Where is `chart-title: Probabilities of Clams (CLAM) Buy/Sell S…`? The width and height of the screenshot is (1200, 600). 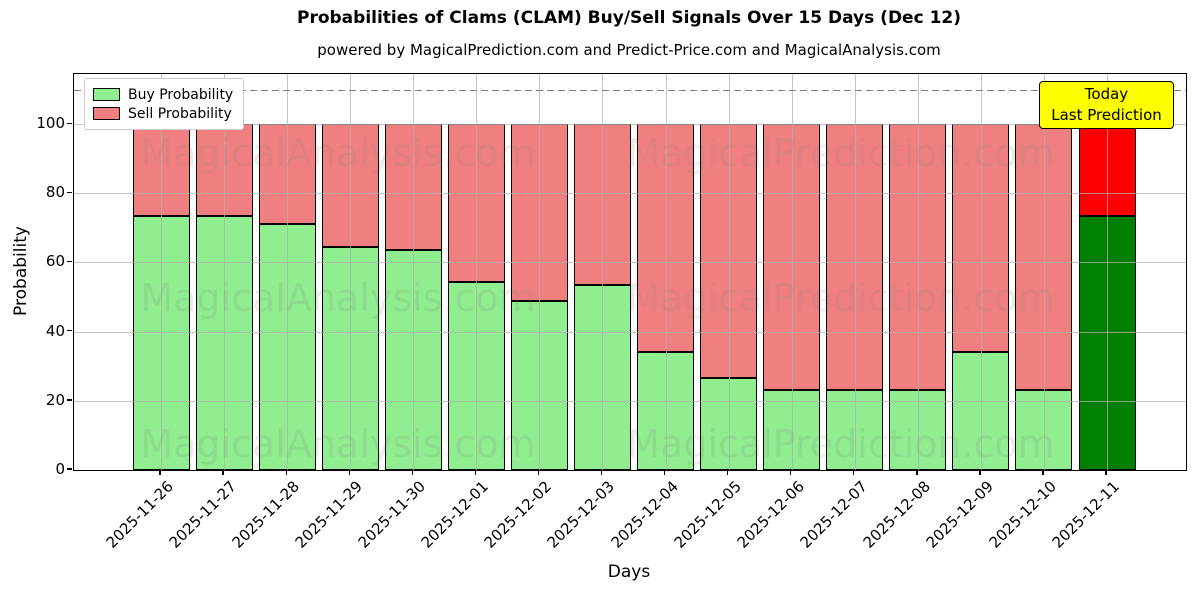 chart-title: Probabilities of Clams (CLAM) Buy/Sell S… is located at coordinates (629, 18).